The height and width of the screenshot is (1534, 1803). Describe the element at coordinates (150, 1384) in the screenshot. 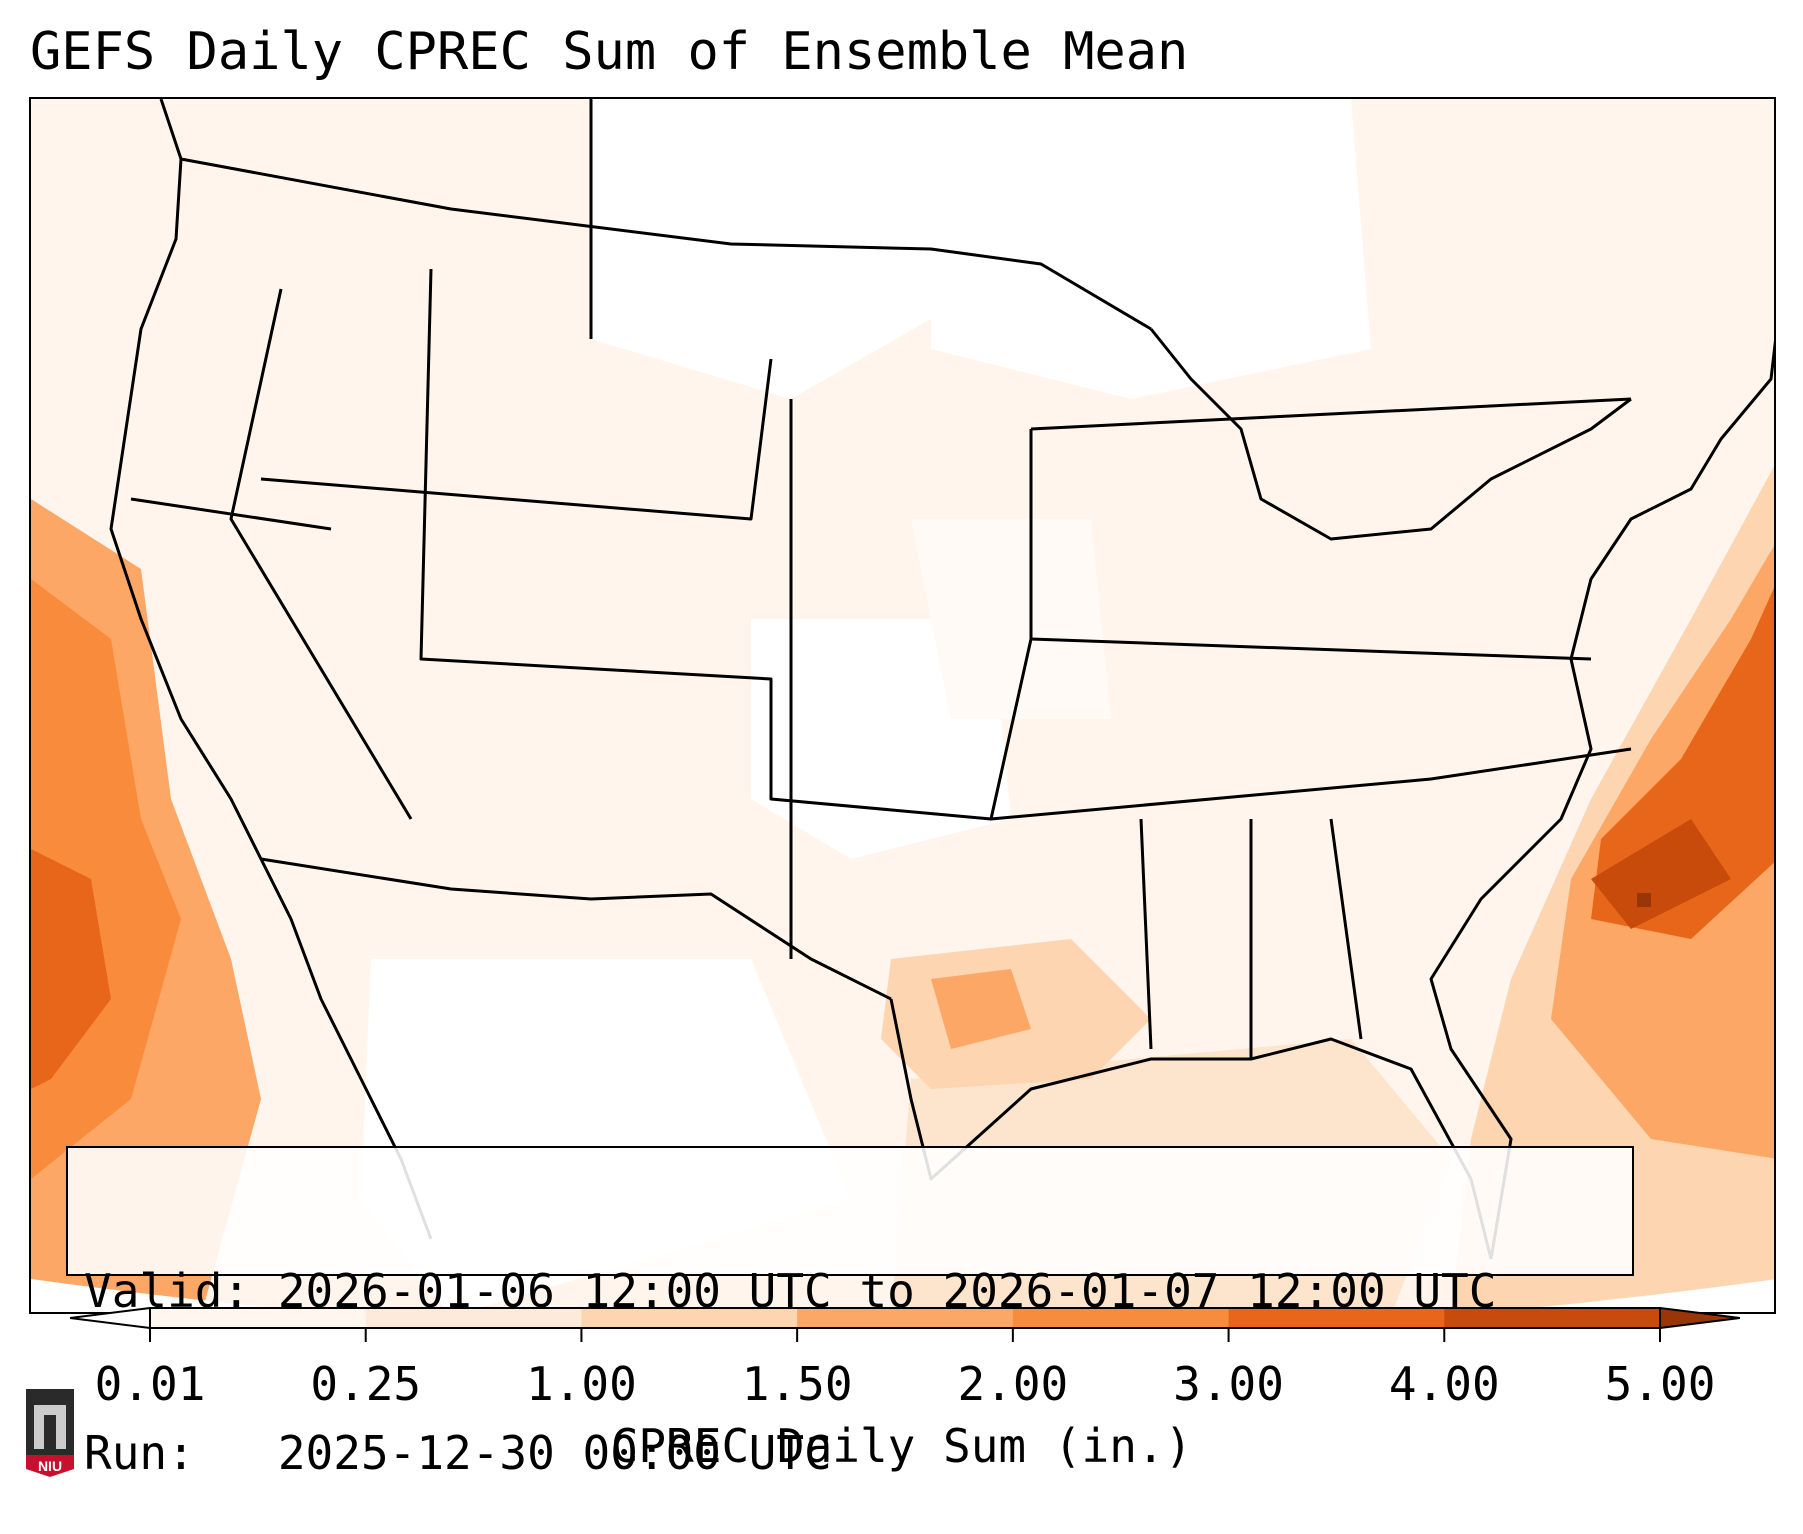

I see `colorbar-tick-label: 0.01` at that location.